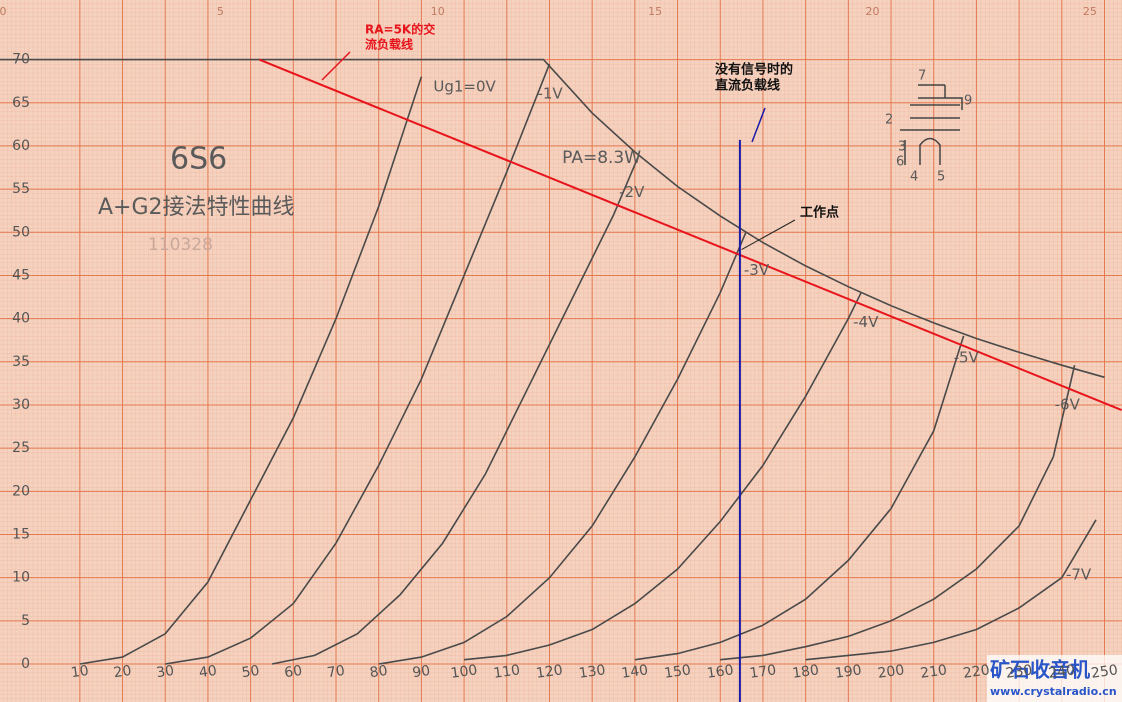 Image resolution: width=1122 pixels, height=702 pixels. Describe the element at coordinates (549, 672) in the screenshot. I see `x-tick-label: 120` at that location.